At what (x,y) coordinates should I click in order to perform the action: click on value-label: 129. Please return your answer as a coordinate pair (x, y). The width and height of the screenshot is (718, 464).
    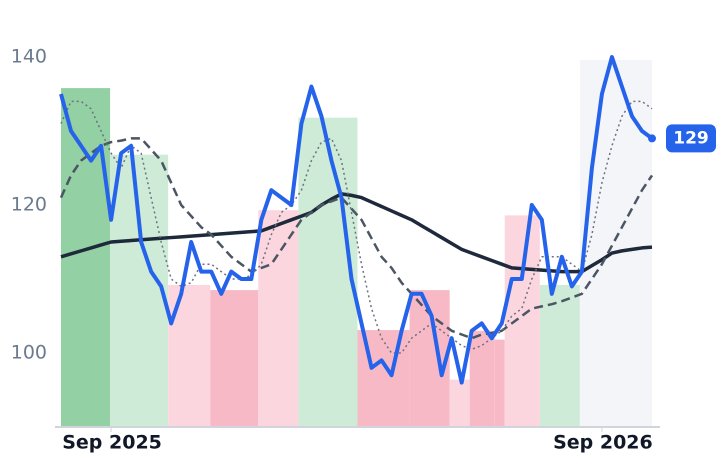
    Looking at the image, I should click on (691, 138).